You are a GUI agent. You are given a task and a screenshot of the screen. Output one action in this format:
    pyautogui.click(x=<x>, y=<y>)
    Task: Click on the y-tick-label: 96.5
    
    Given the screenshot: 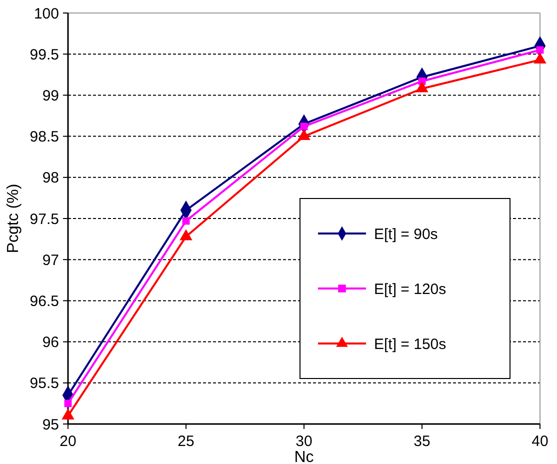 What is the action you would take?
    pyautogui.click(x=44, y=301)
    